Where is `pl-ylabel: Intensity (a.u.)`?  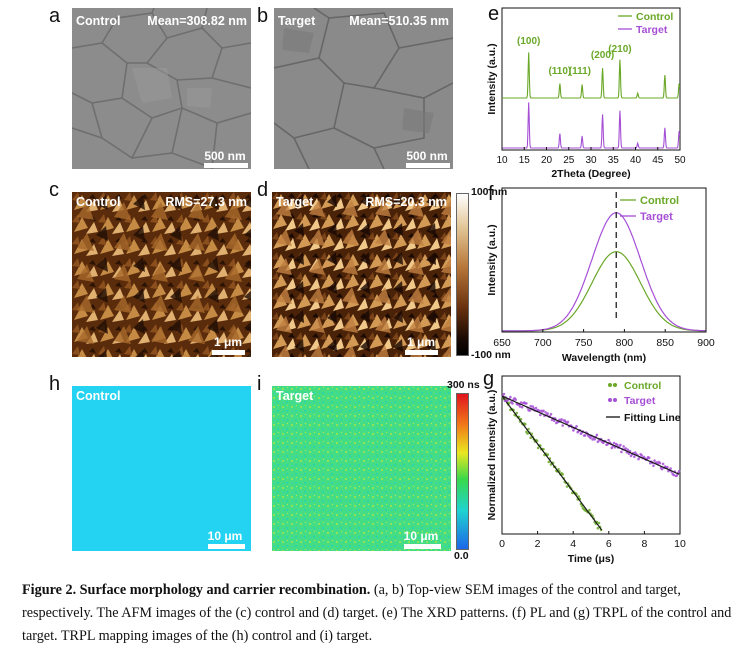
pl-ylabel: Intensity (a.u.) is located at coordinates (492, 259).